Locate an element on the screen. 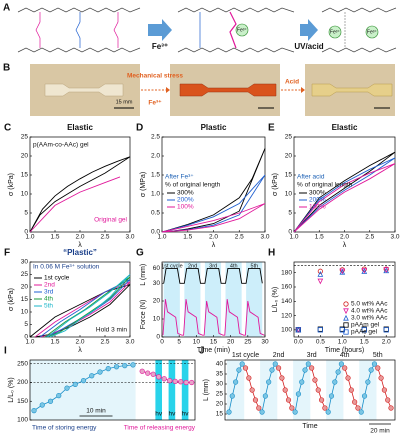 The image size is (400, 440). x-tick-label: 25 is located at coordinates (248, 342).